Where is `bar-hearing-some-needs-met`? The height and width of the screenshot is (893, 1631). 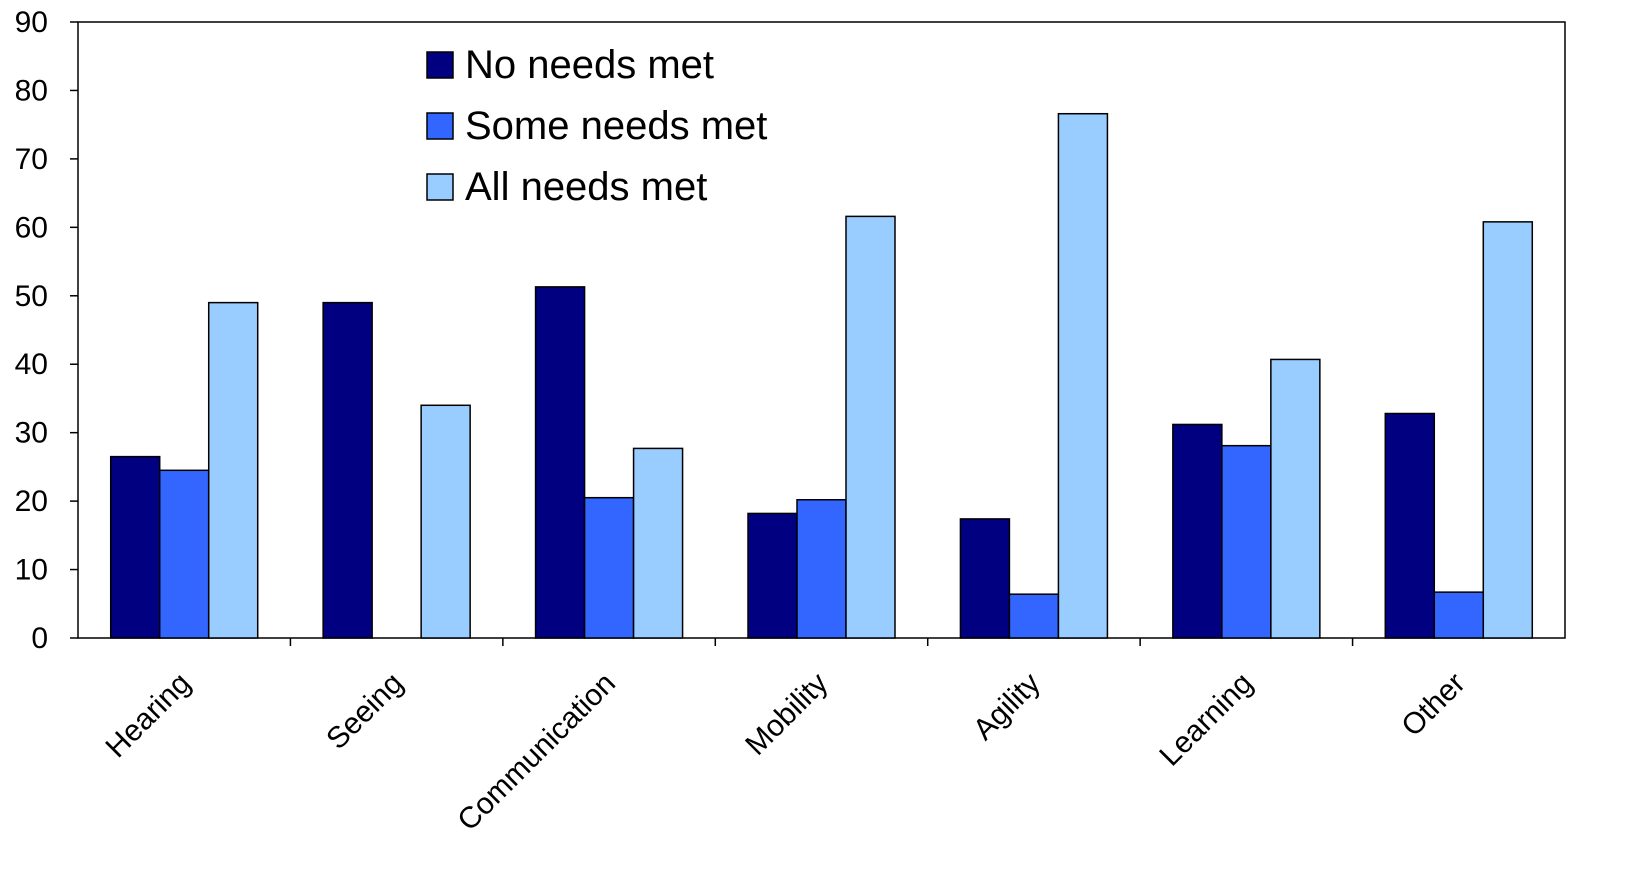 bar-hearing-some-needs-met is located at coordinates (184, 554).